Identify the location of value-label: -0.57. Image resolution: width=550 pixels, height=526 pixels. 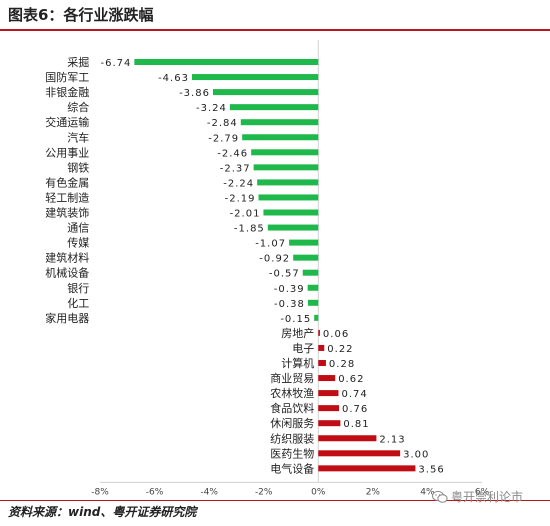
(284, 274).